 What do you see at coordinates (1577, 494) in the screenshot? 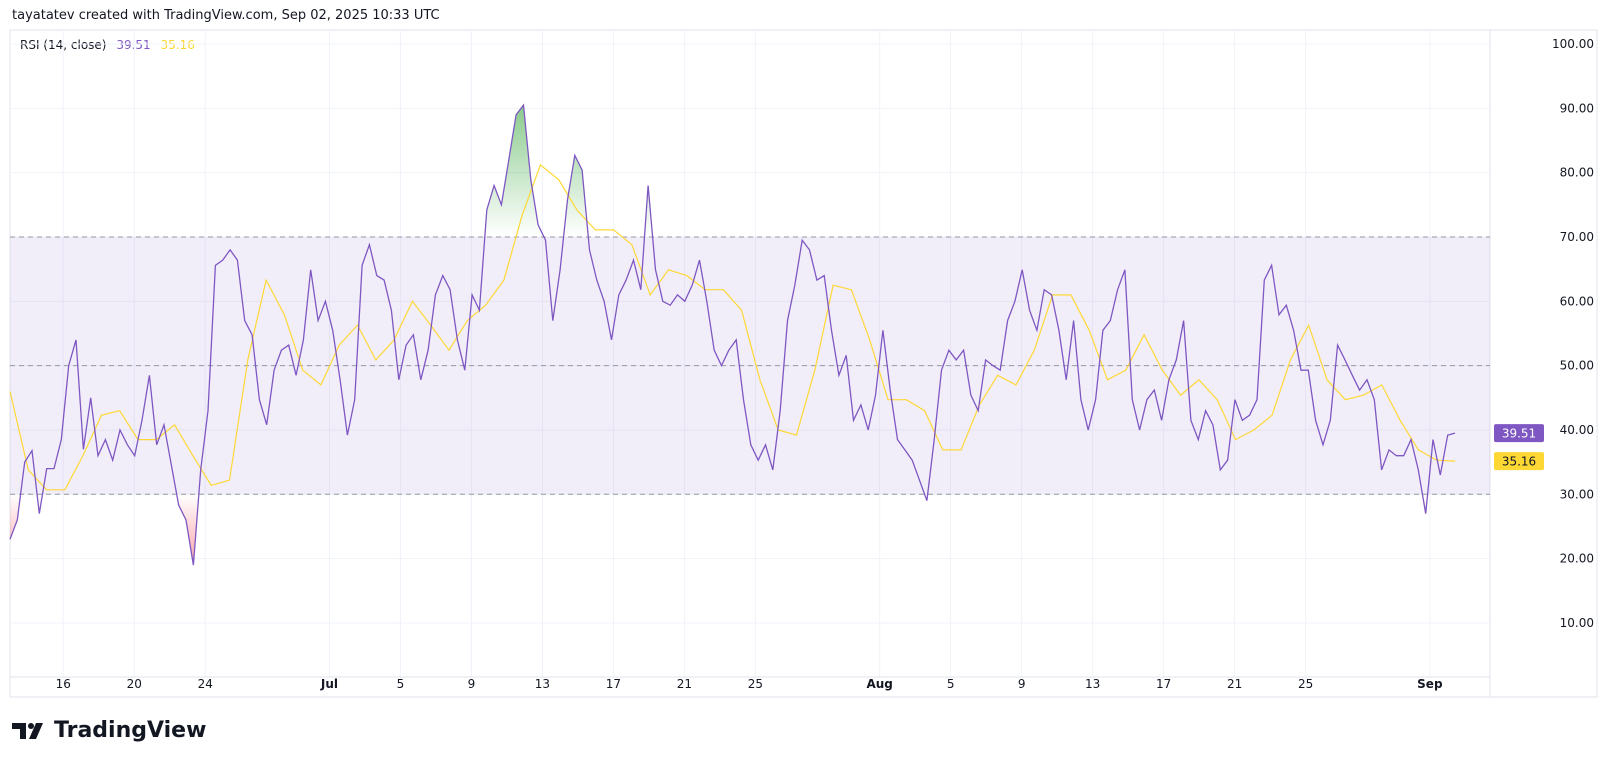
I see `y-tick-label: 30.00` at bounding box center [1577, 494].